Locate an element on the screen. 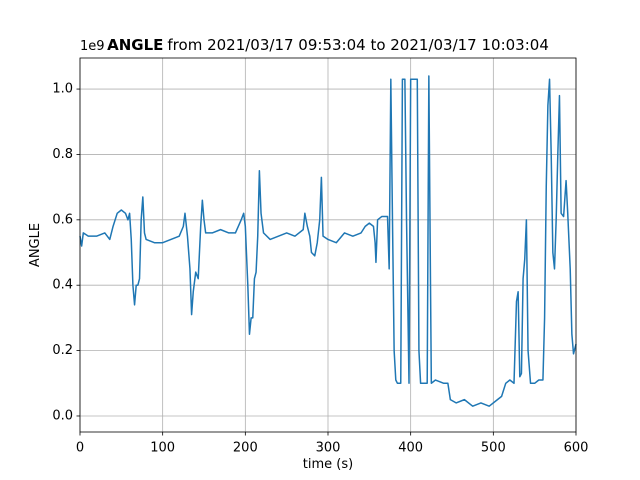 The width and height of the screenshot is (640, 480). x-axis-label: time (s) is located at coordinates (328, 464).